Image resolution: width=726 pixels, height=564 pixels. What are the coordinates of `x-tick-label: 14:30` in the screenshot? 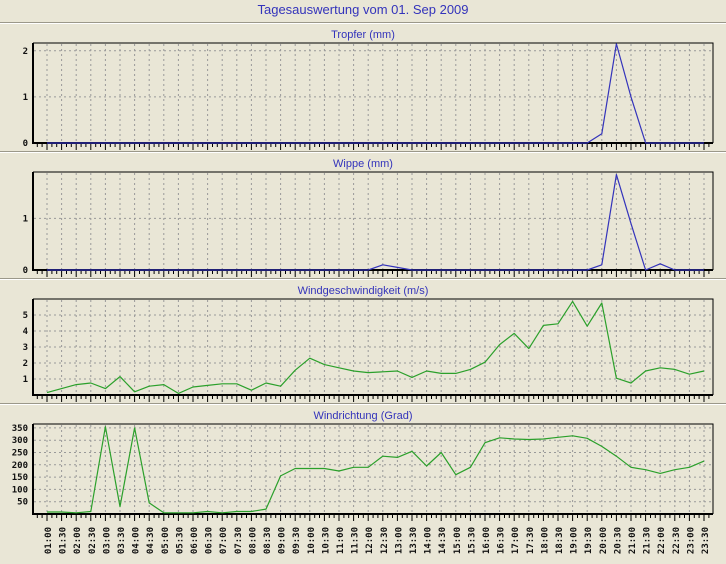 It's located at (443, 540).